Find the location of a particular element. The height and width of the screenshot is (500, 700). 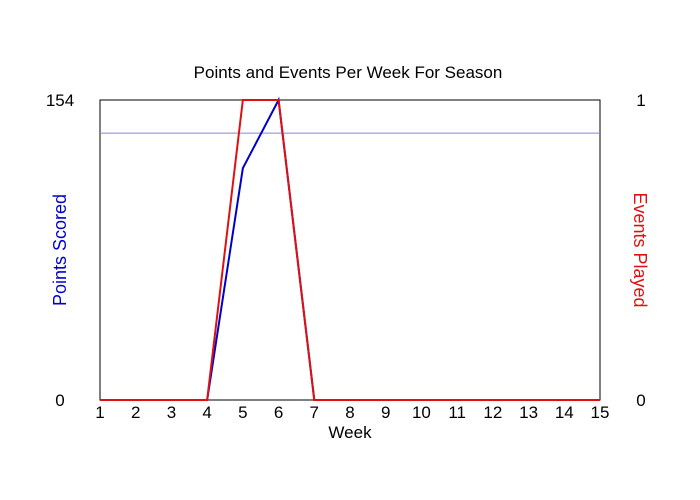

x-tick-label: 6 is located at coordinates (278, 412).